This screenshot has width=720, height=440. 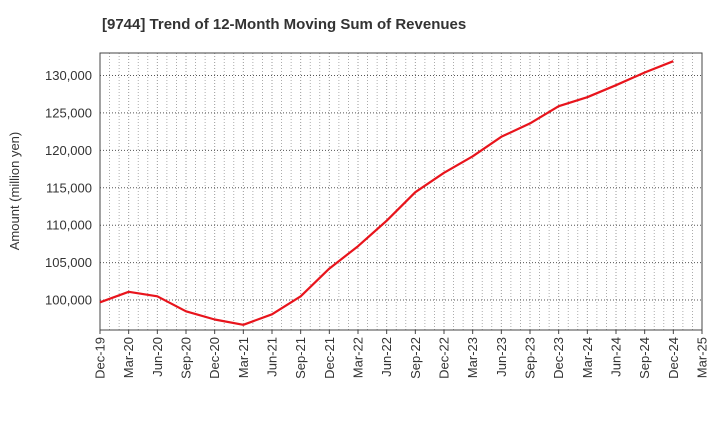 I want to click on y-tick-label: 110,000, so click(x=69, y=225).